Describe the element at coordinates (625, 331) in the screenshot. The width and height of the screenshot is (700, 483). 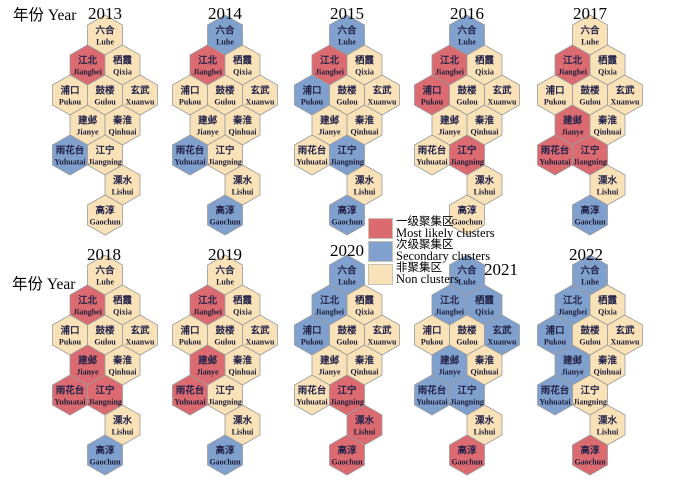
I see `hex-label-zh-2022-xuanwu: 玄武` at that location.